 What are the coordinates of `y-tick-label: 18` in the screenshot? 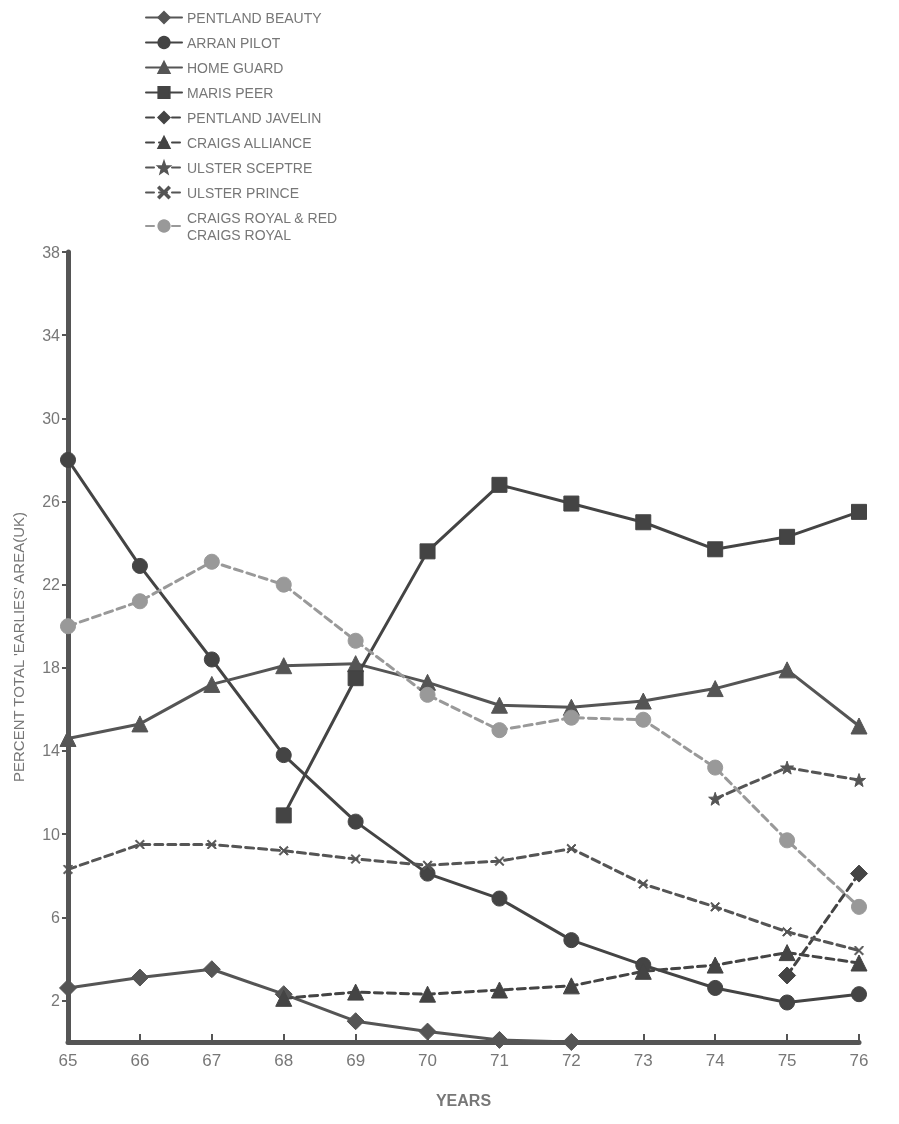 It's located at (51, 668).